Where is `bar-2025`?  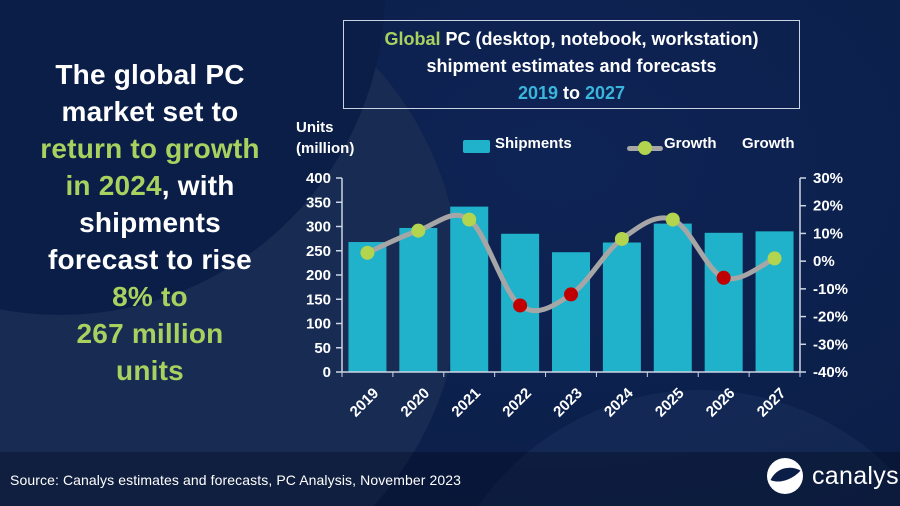 bar-2025 is located at coordinates (672, 297).